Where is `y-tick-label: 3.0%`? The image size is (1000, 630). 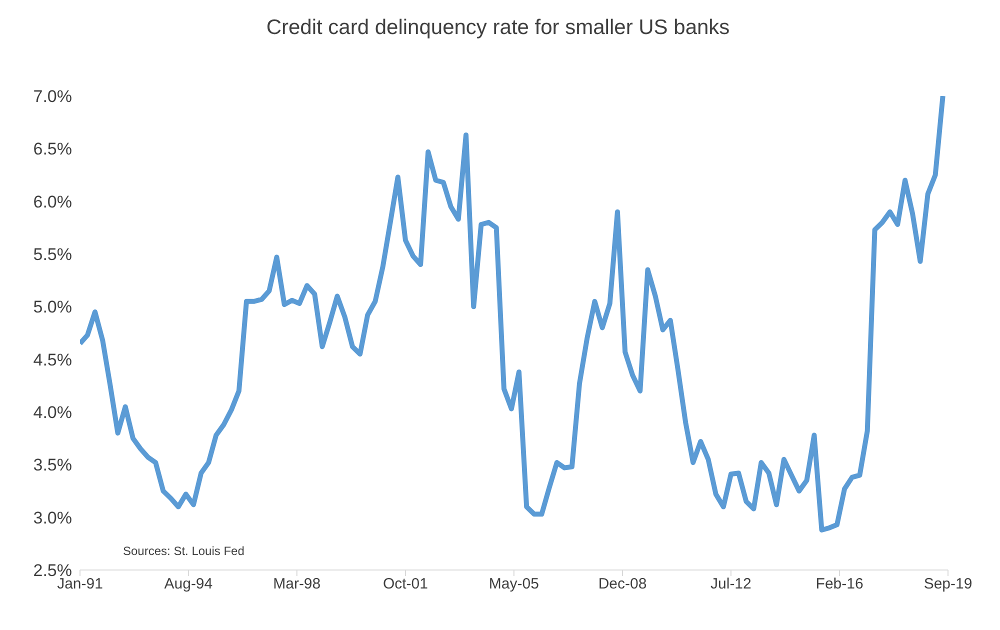
y-tick-label: 3.0% is located at coordinates (52, 518).